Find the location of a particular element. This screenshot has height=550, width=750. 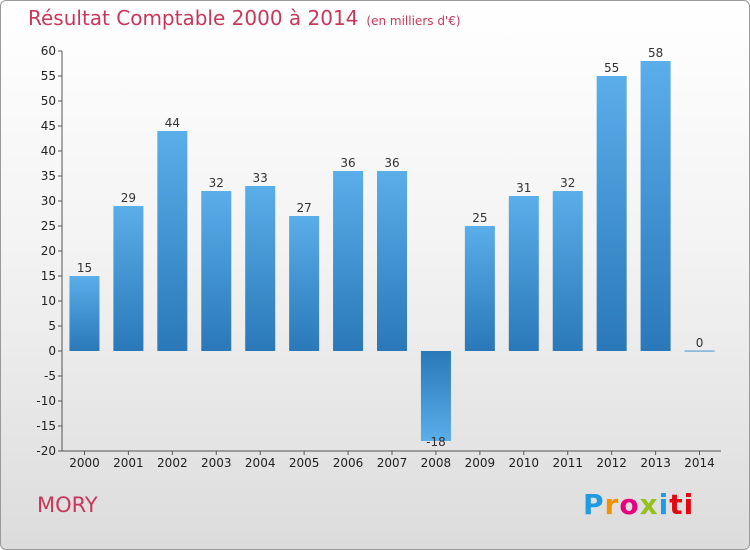

x-tick-label: 2013 is located at coordinates (655, 463).